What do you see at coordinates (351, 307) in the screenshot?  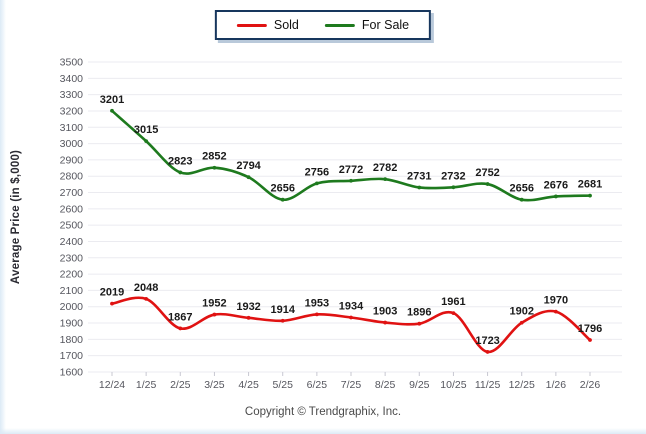 I see `point-value-label: 1934` at bounding box center [351, 307].